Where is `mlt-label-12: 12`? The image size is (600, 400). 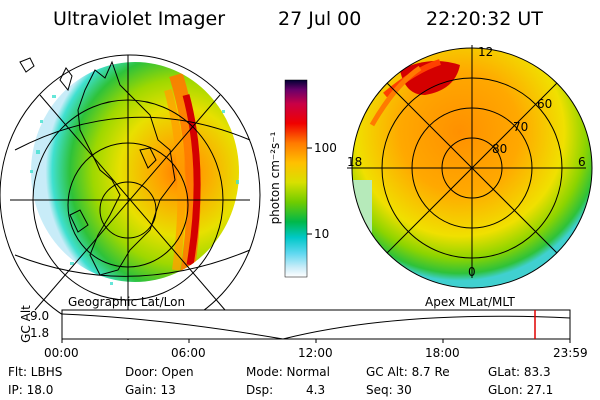
mlt-label-12: 12 is located at coordinates (486, 52).